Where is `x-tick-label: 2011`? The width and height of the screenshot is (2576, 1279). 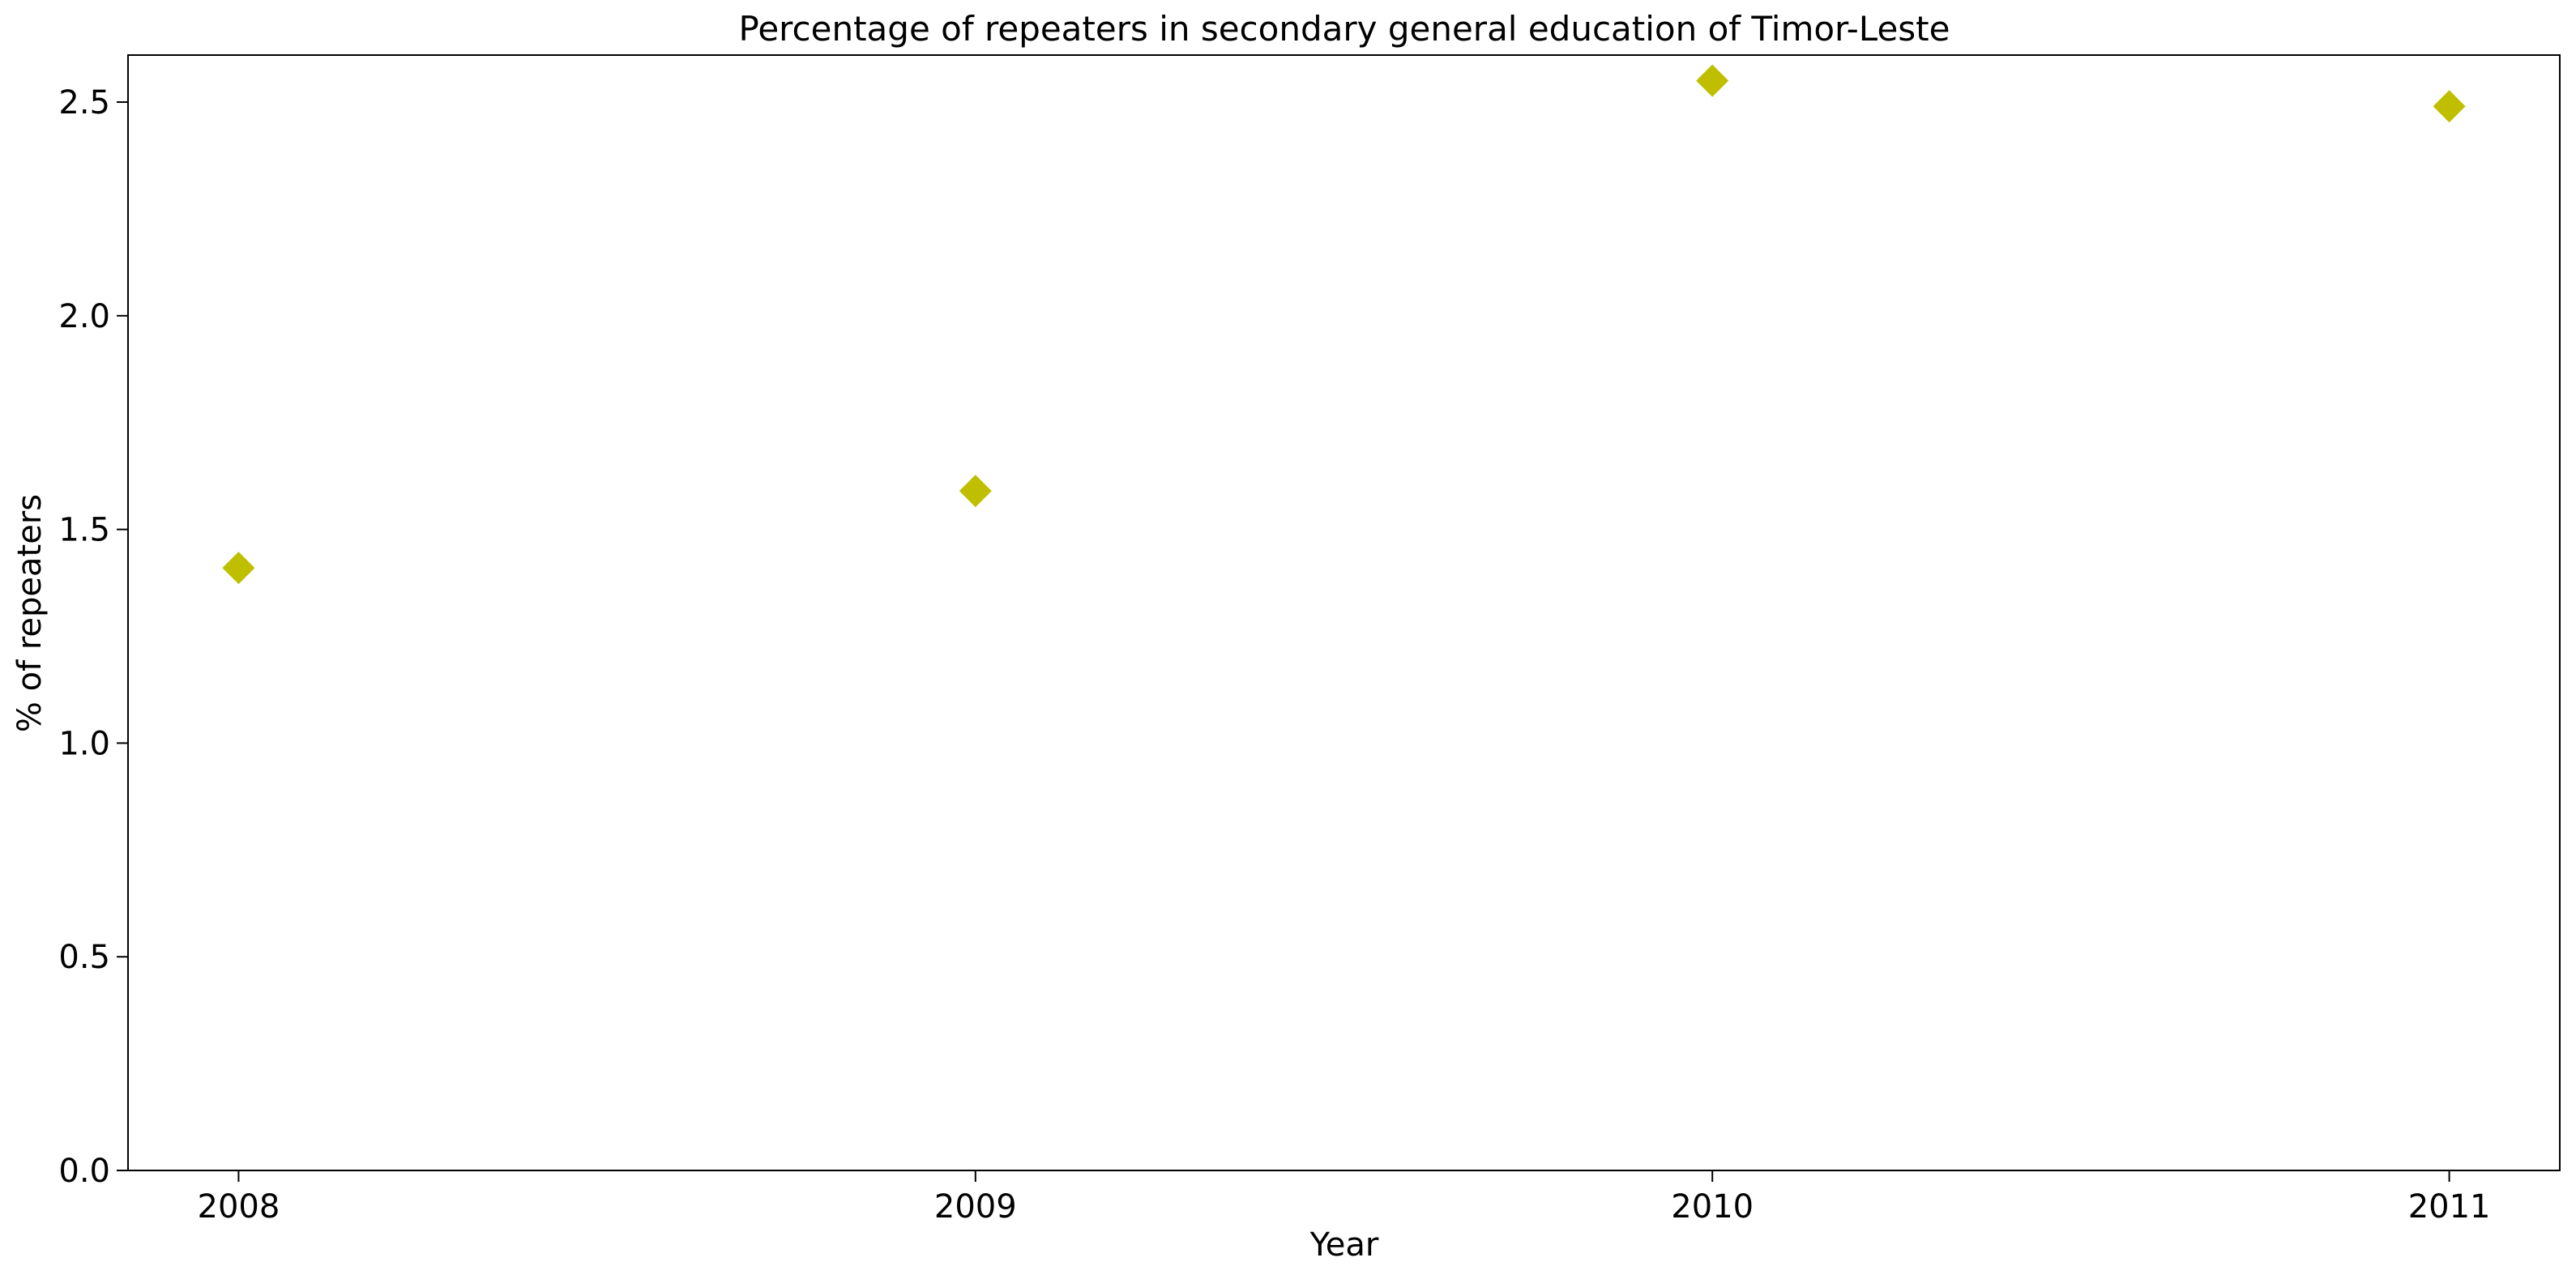
x-tick-label: 2011 is located at coordinates (2449, 1207).